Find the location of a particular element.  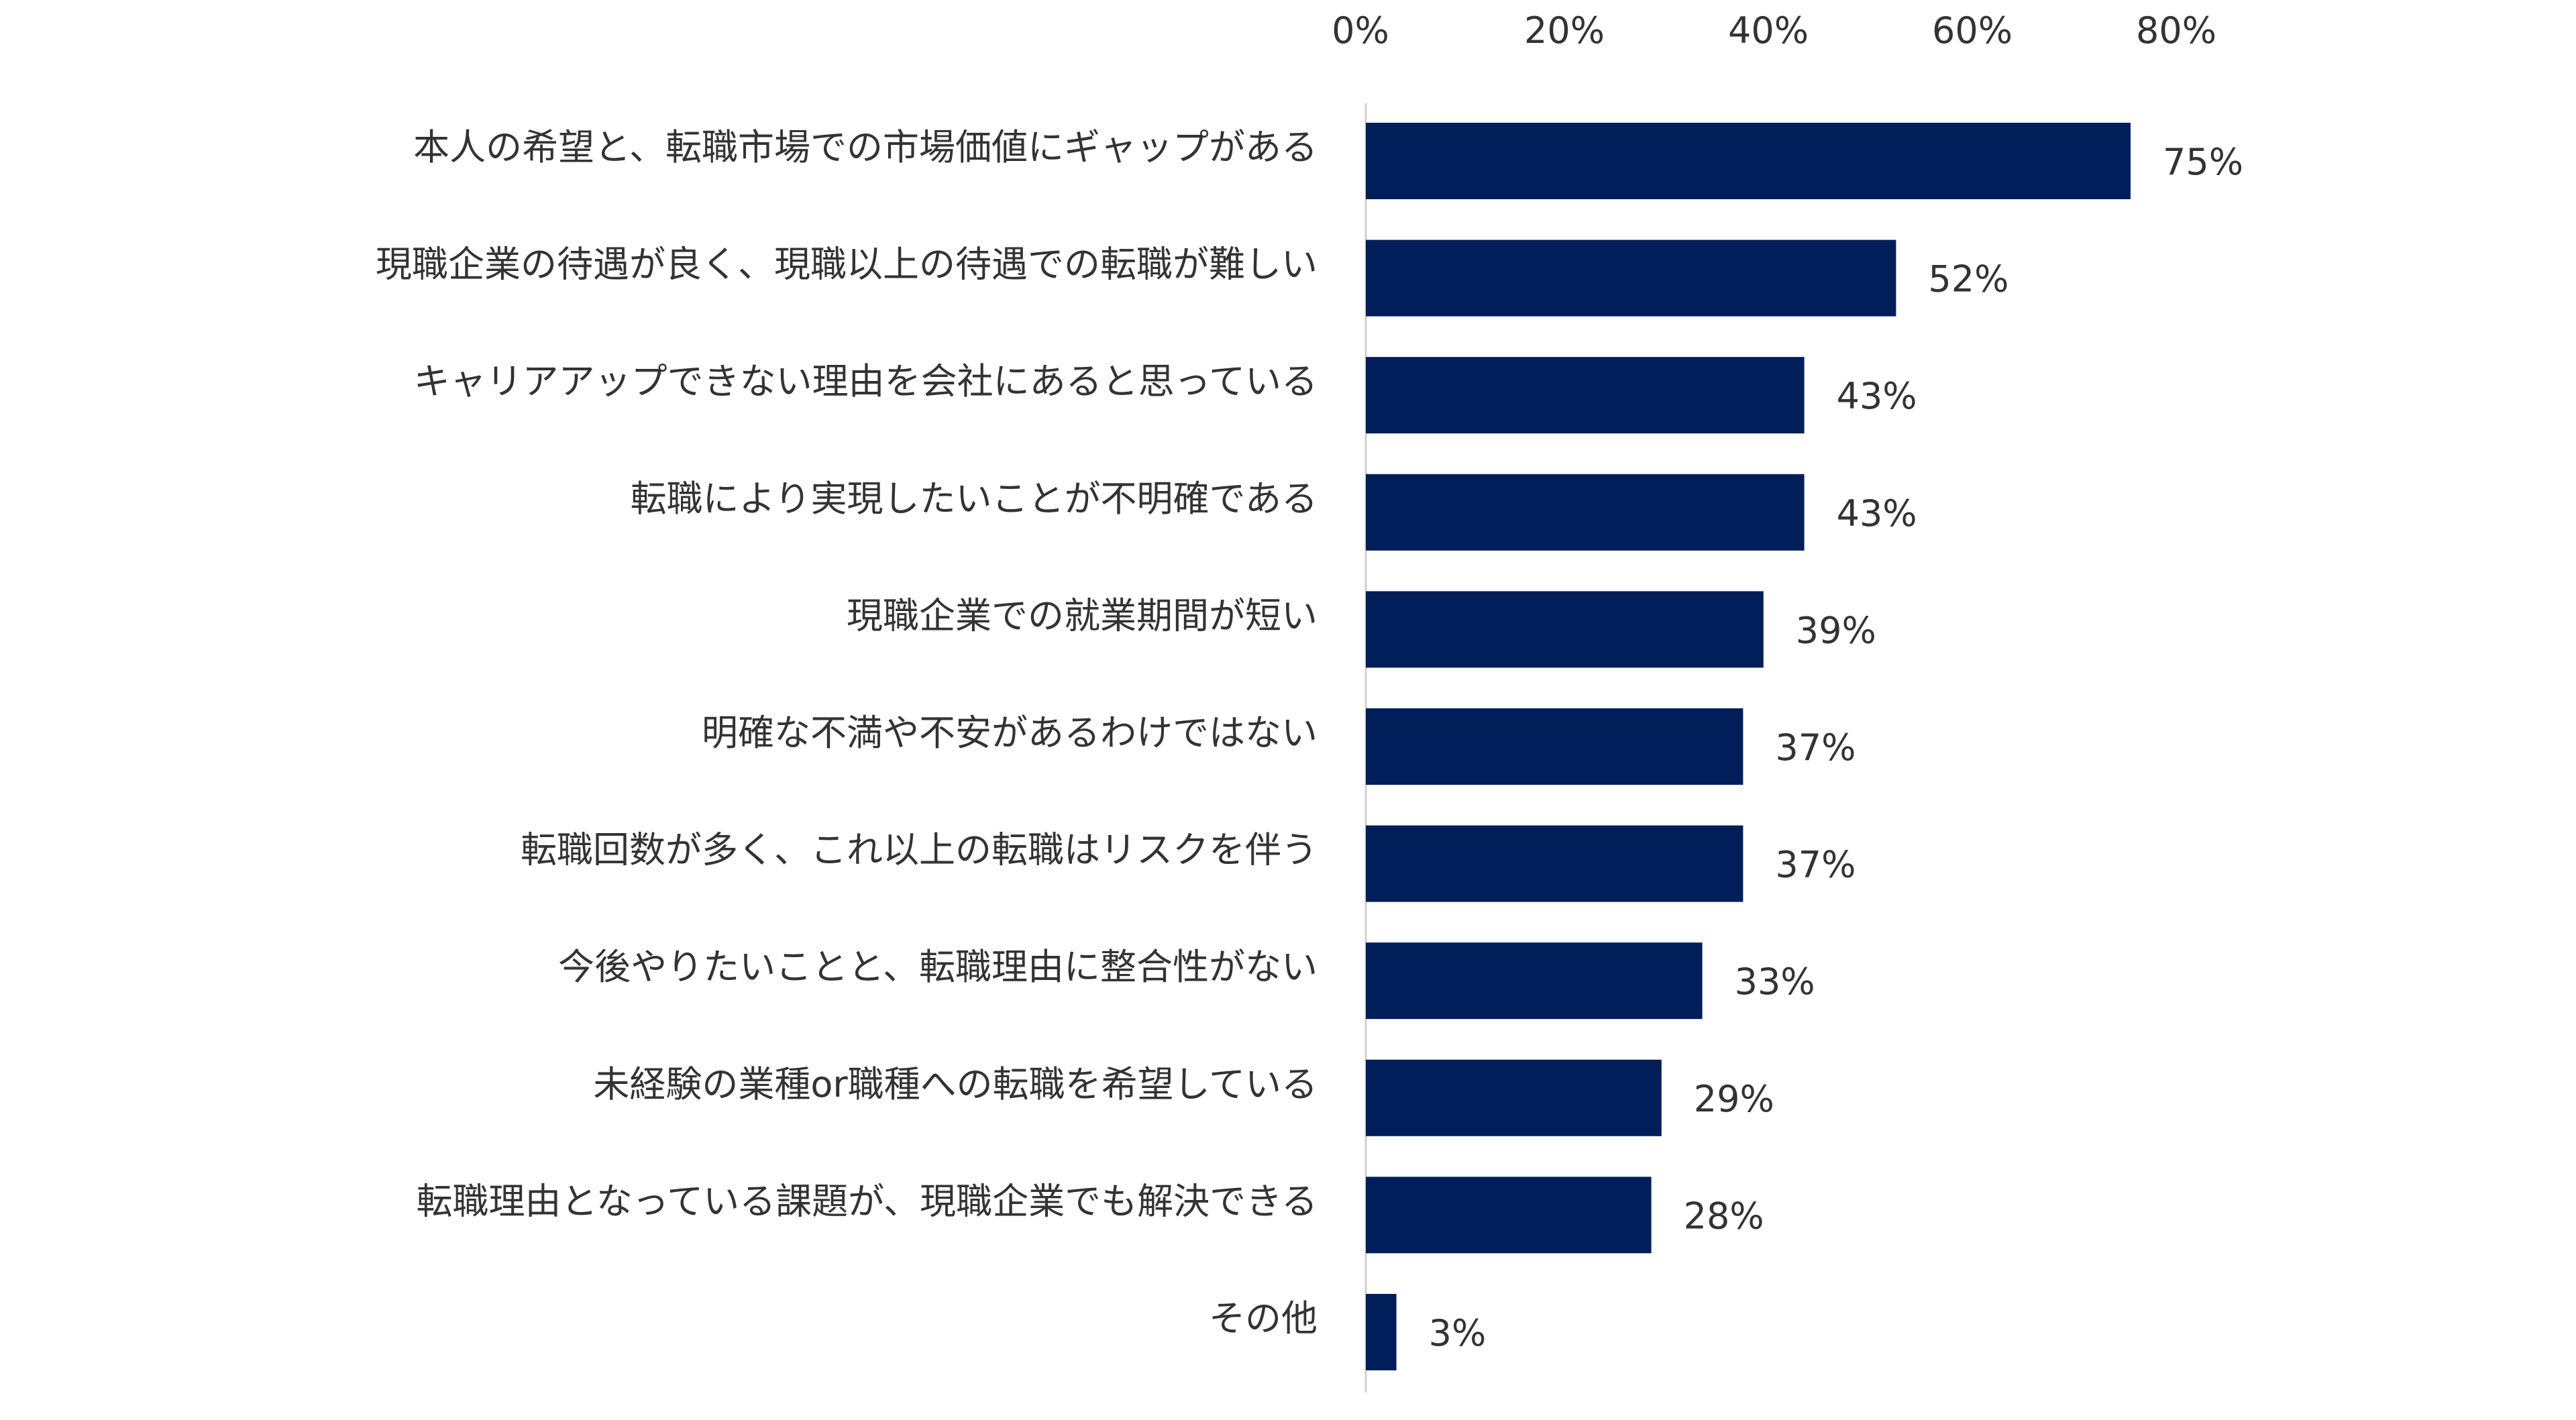

x-tick-label: 80% is located at coordinates (2176, 30).